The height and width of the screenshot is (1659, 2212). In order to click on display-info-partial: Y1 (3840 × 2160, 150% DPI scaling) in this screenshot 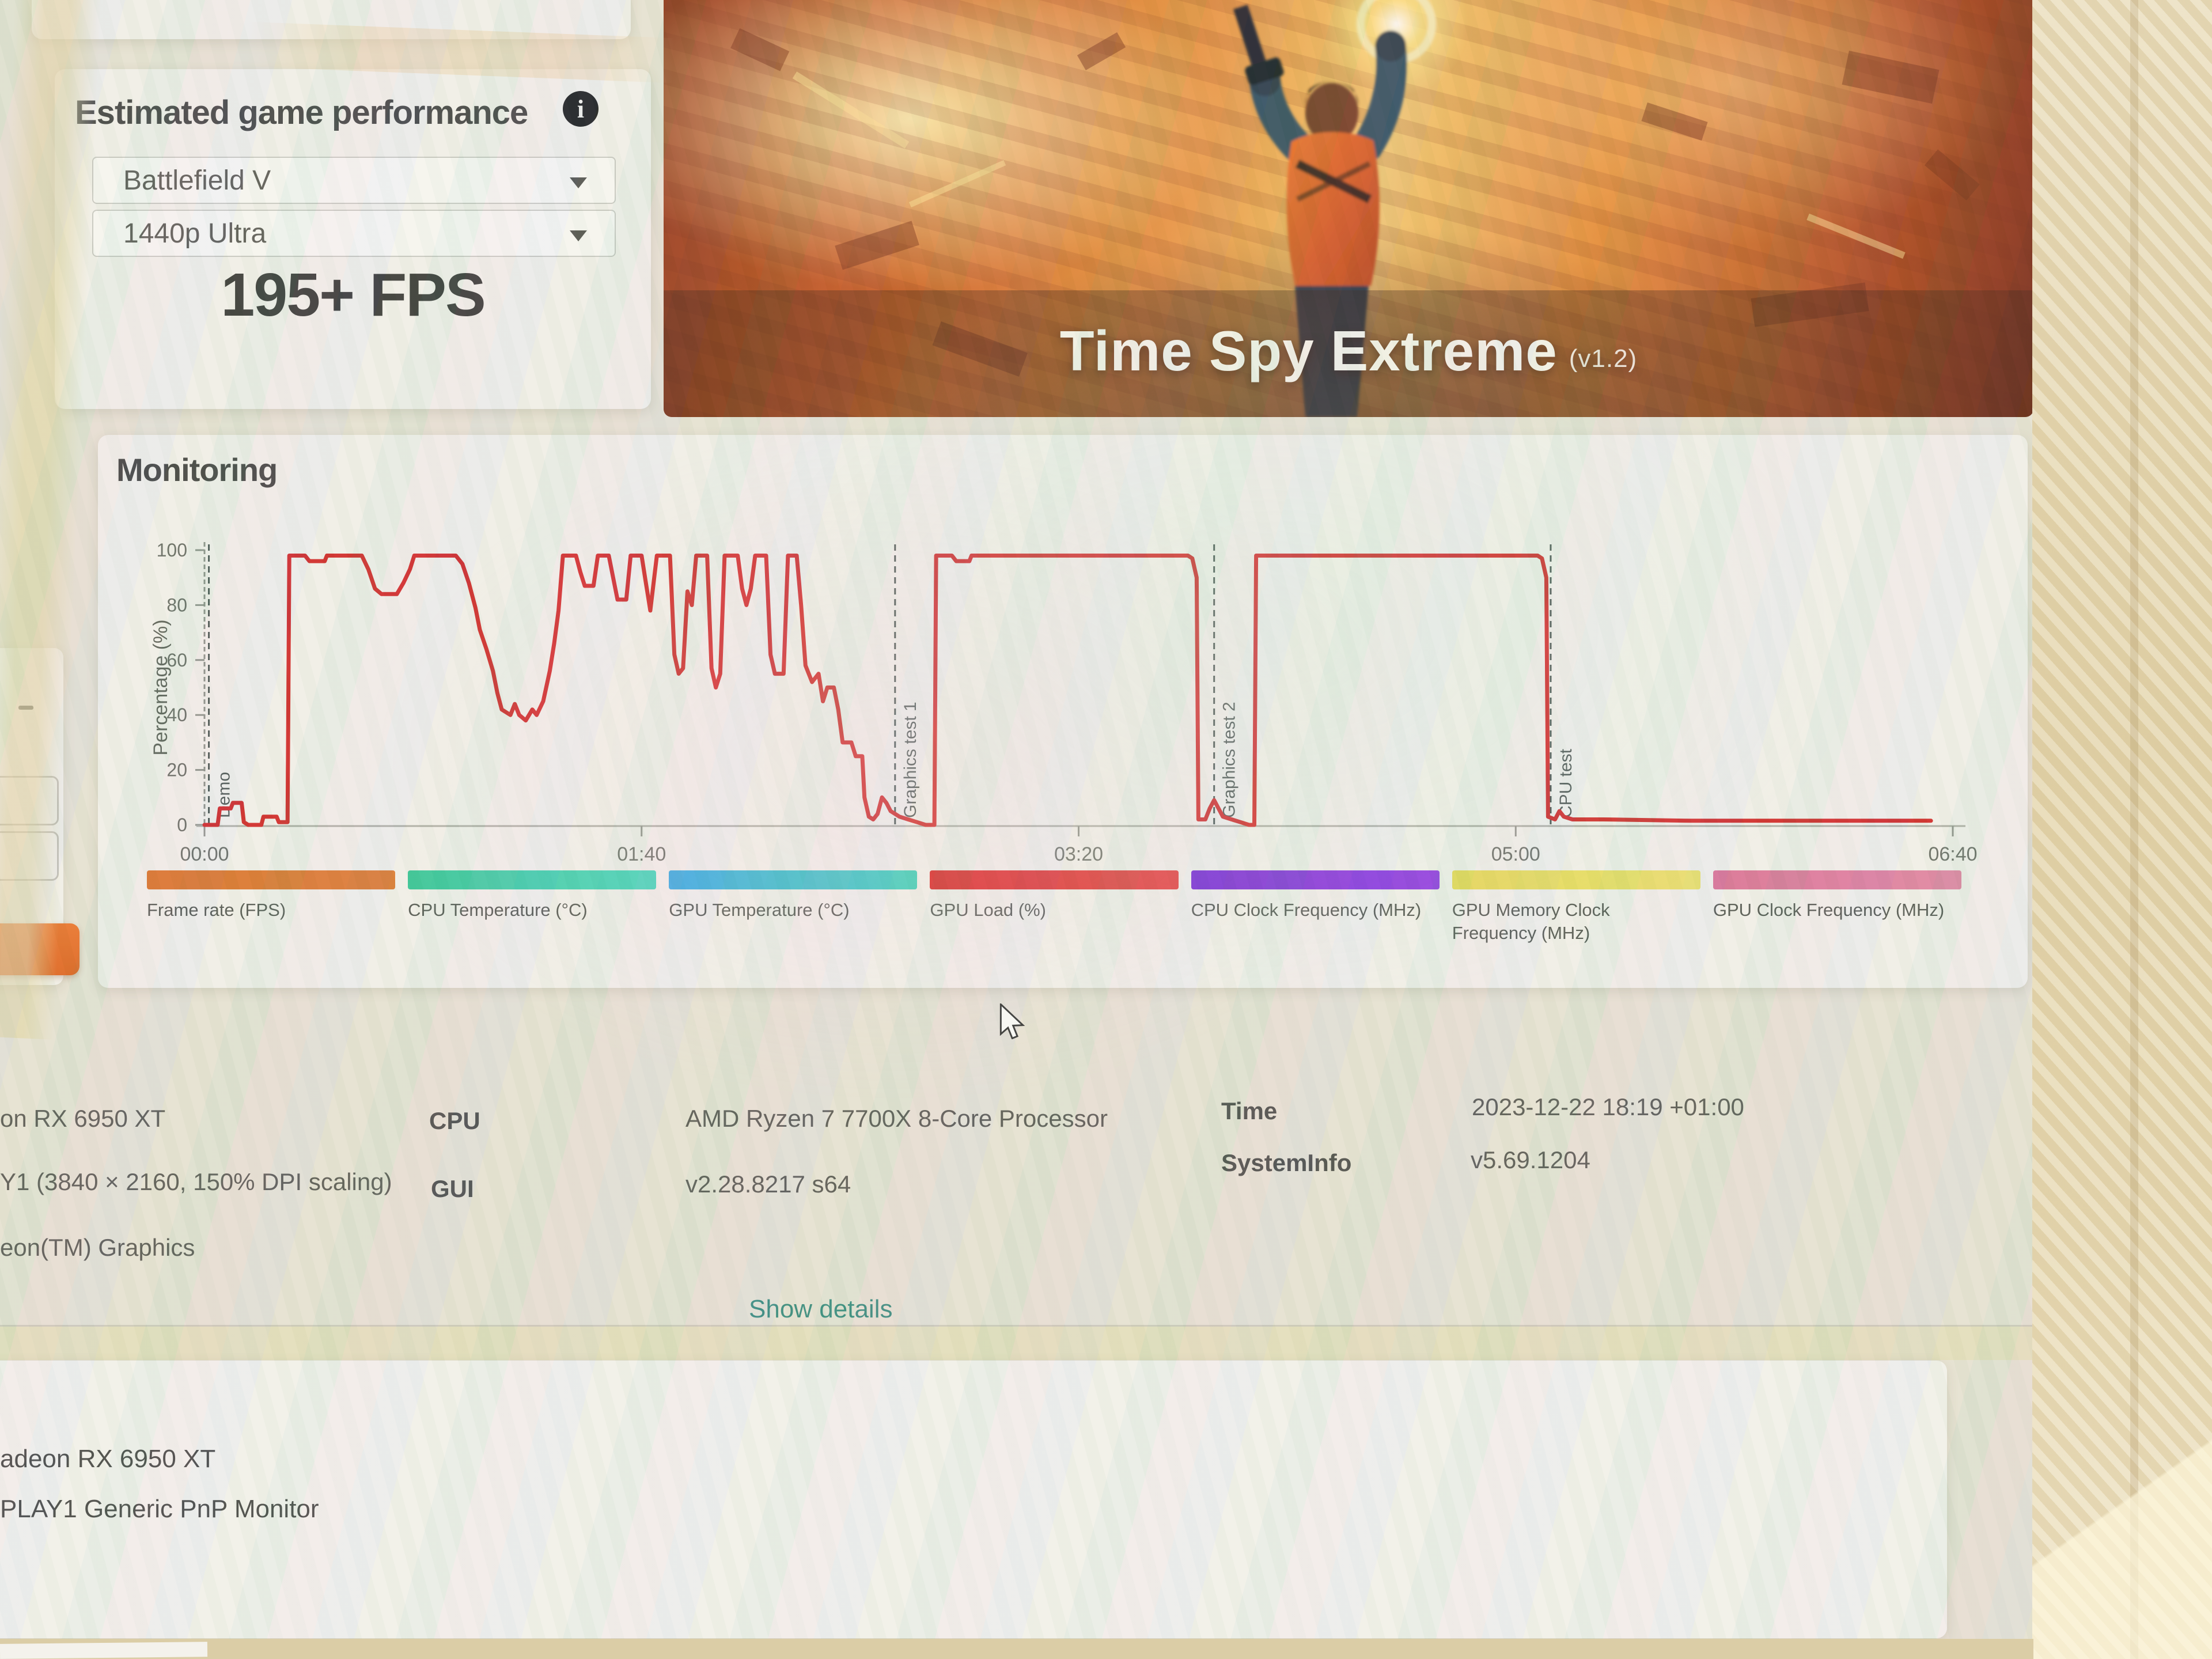, I will do `click(196, 1181)`.